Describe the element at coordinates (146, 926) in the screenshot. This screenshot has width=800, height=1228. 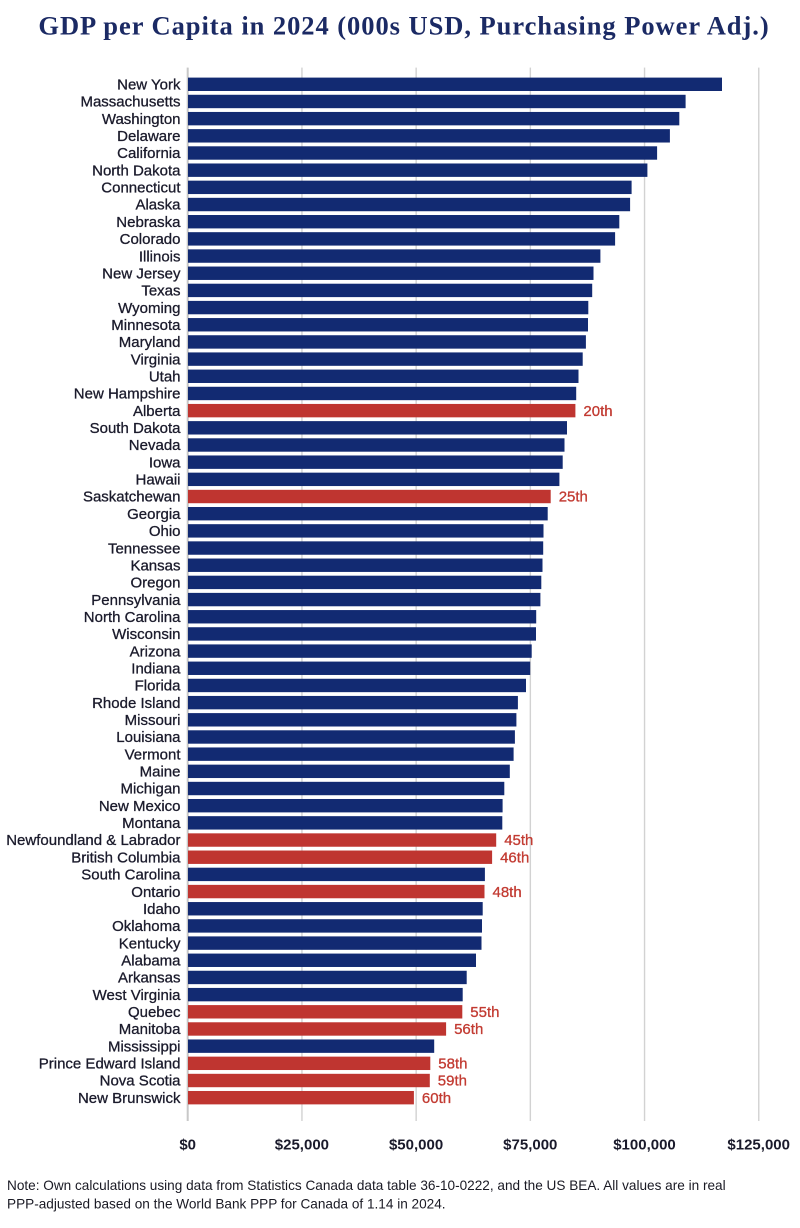
I see `svg-text: Oklahoma` at that location.